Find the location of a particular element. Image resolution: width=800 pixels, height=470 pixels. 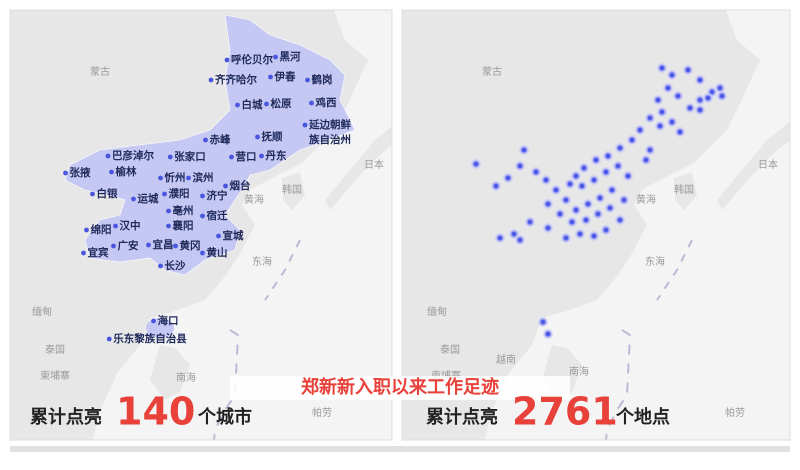

city-label: 鸡西 is located at coordinates (326, 102).